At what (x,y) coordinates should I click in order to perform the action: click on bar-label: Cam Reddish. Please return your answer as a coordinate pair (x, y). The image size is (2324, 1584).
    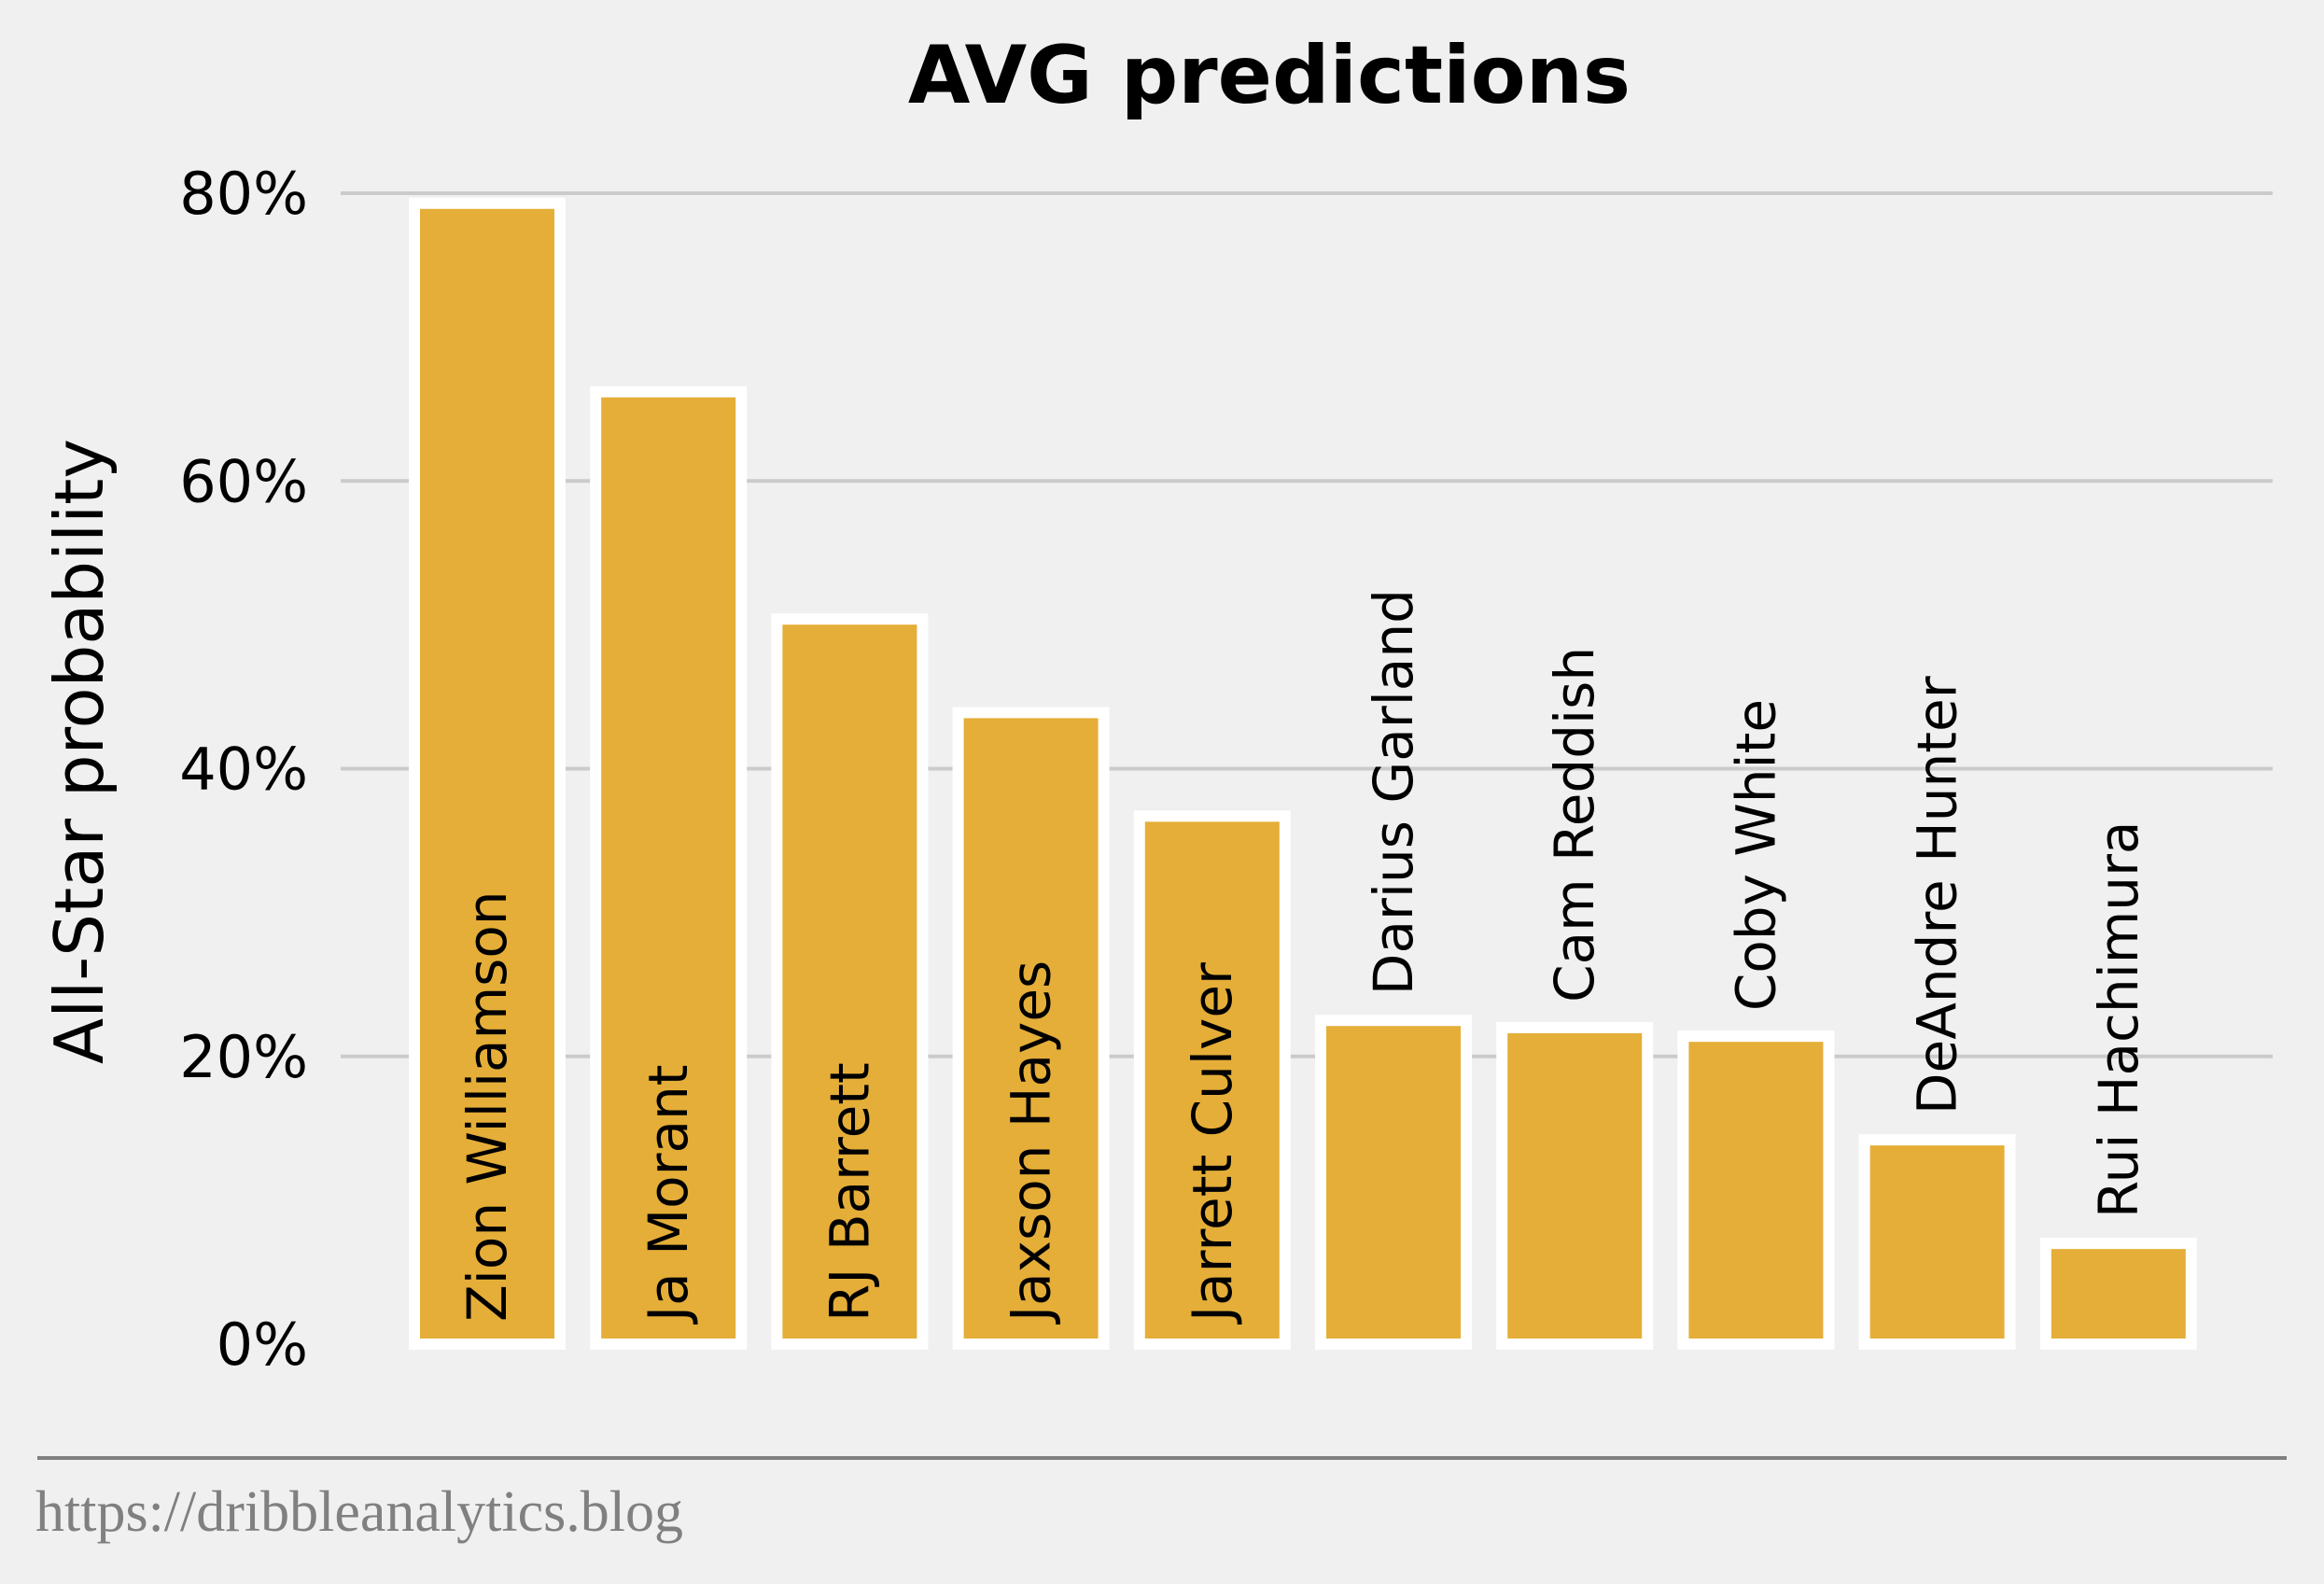
    Looking at the image, I should click on (1574, 824).